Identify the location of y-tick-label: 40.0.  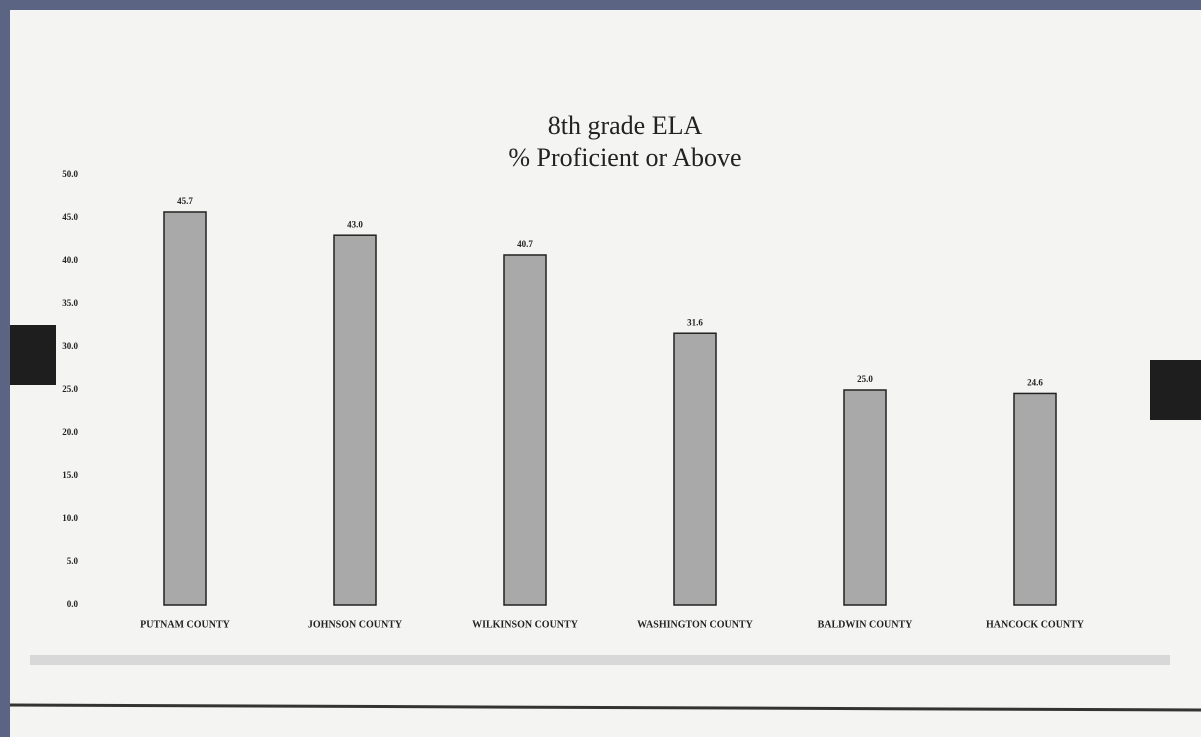
(70, 260).